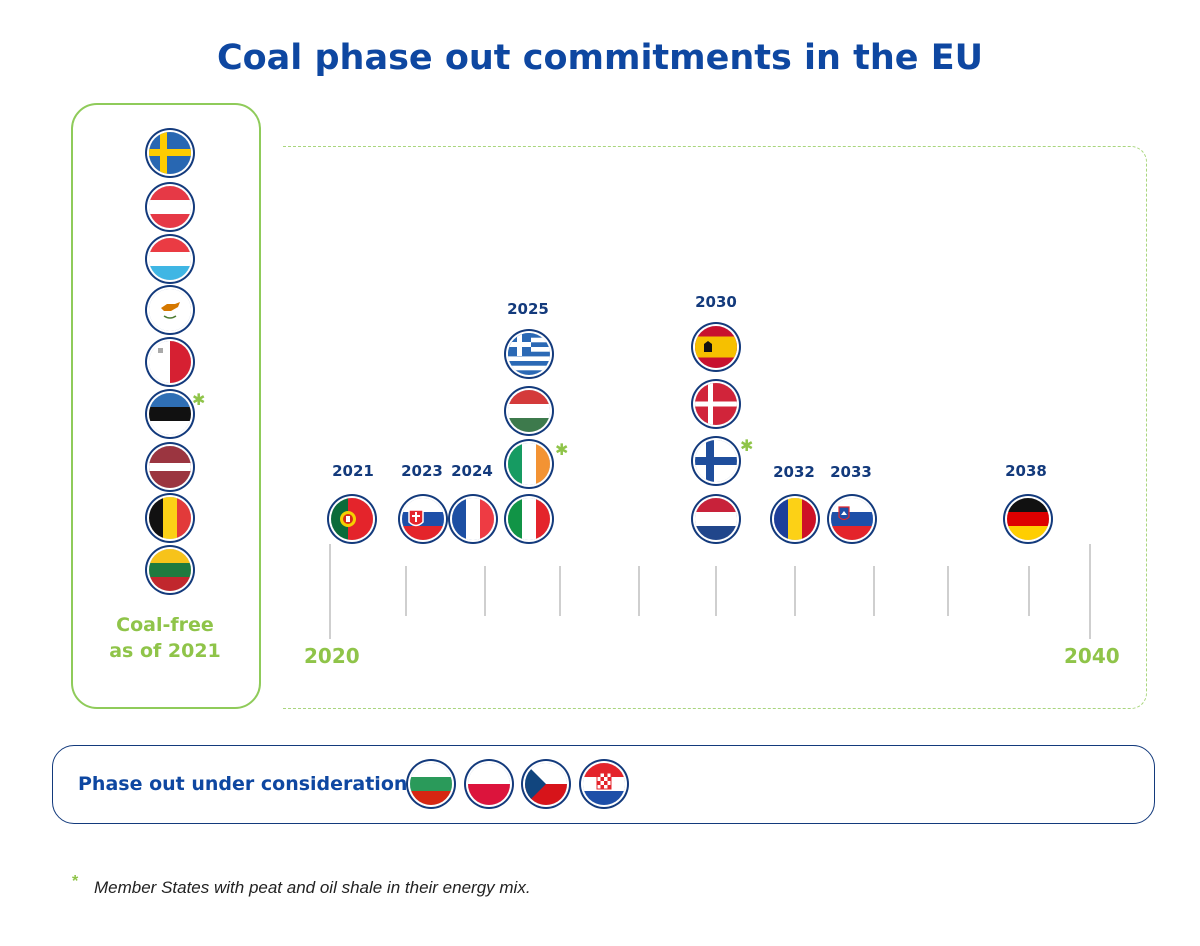 Image resolution: width=1200 pixels, height=946 pixels. What do you see at coordinates (170, 153) in the screenshot?
I see `sweden-flag-icon` at bounding box center [170, 153].